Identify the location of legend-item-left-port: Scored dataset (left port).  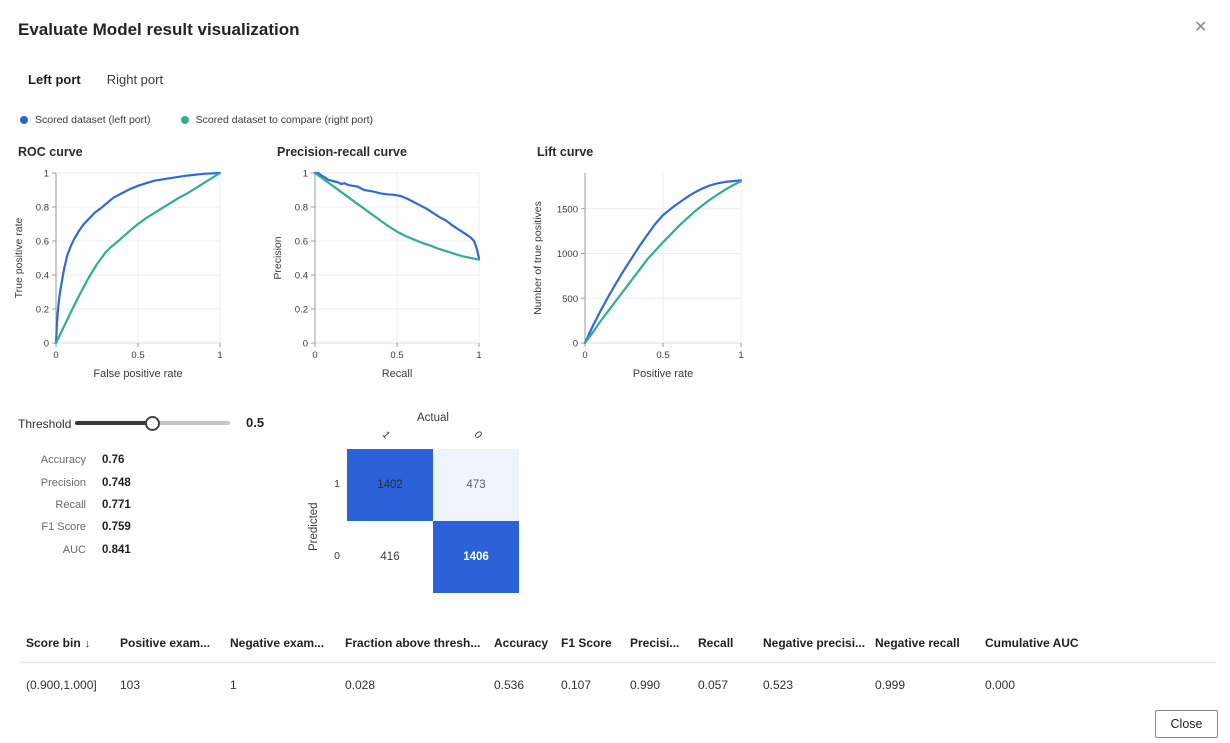
(85, 120).